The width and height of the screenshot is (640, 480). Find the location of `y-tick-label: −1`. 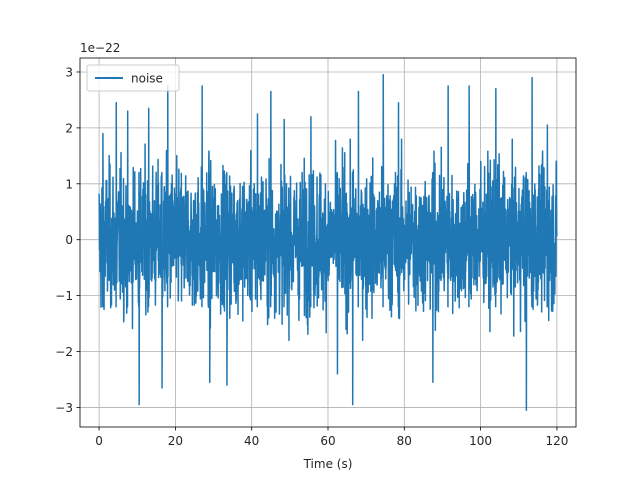

y-tick-label: −1 is located at coordinates (64, 296).